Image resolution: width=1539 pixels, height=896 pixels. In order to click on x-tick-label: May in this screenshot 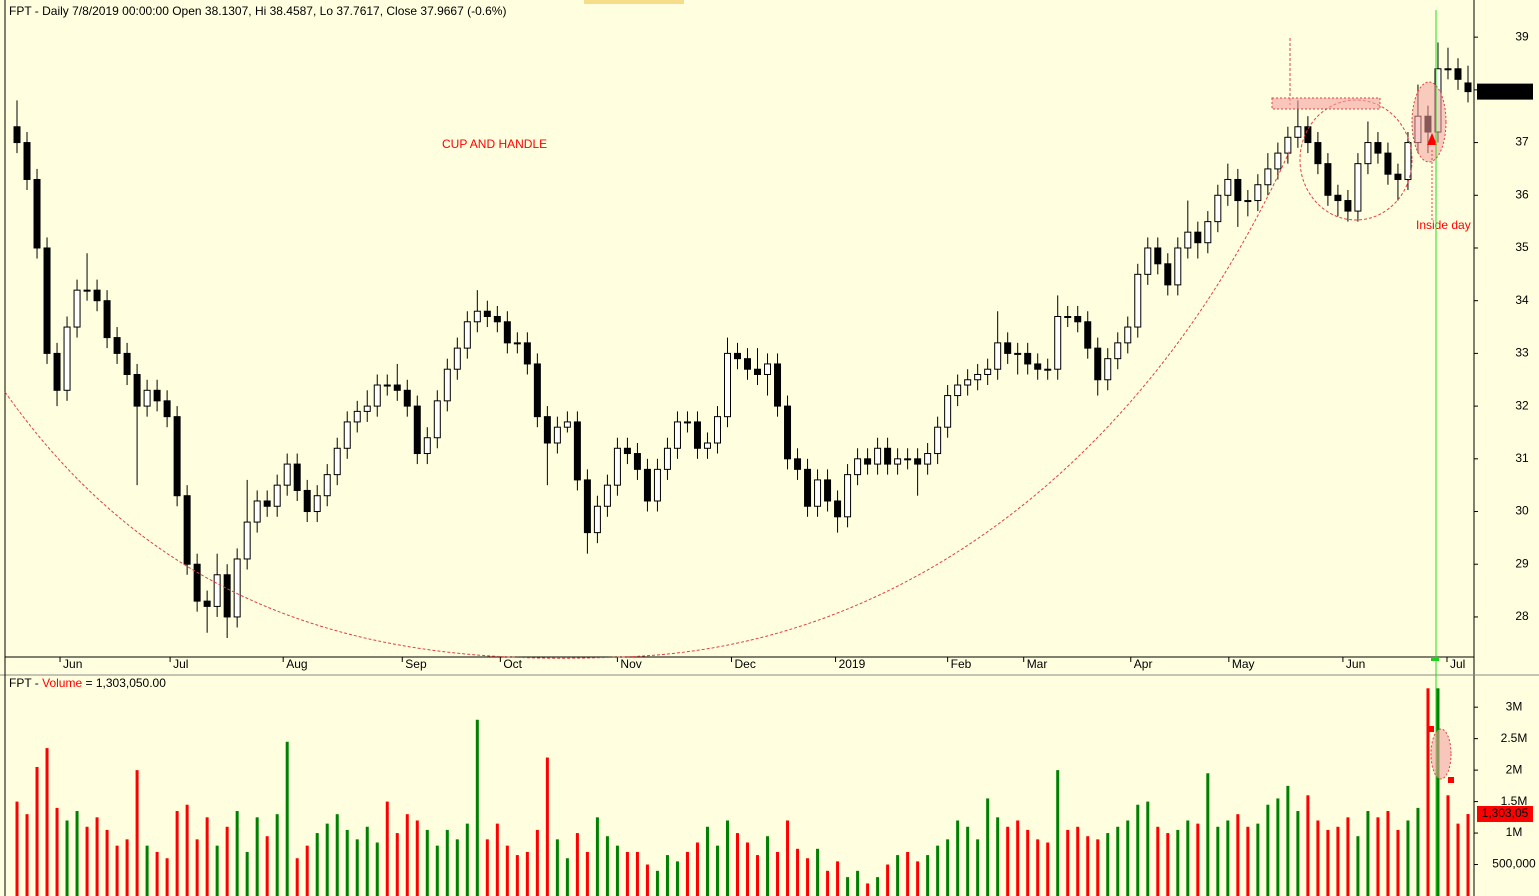, I will do `click(1243, 664)`.